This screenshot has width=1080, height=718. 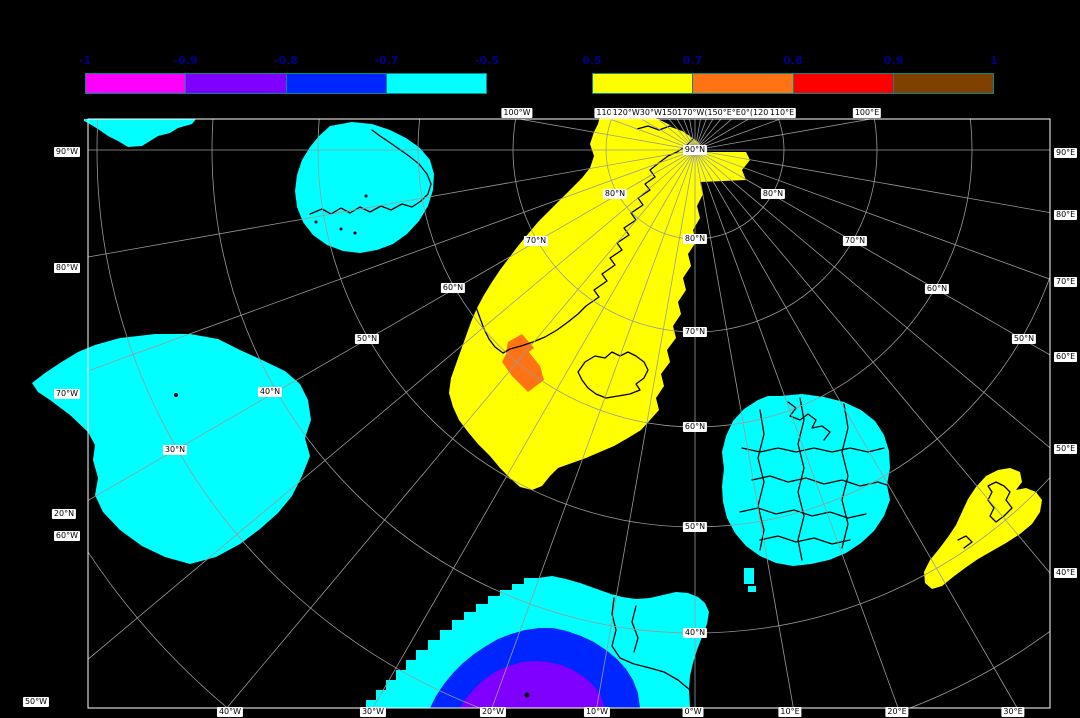 I want to click on colorbar-negative-ticks: -1 -0.9 -0.8 -0.7 -0.5, so click(x=289, y=61).